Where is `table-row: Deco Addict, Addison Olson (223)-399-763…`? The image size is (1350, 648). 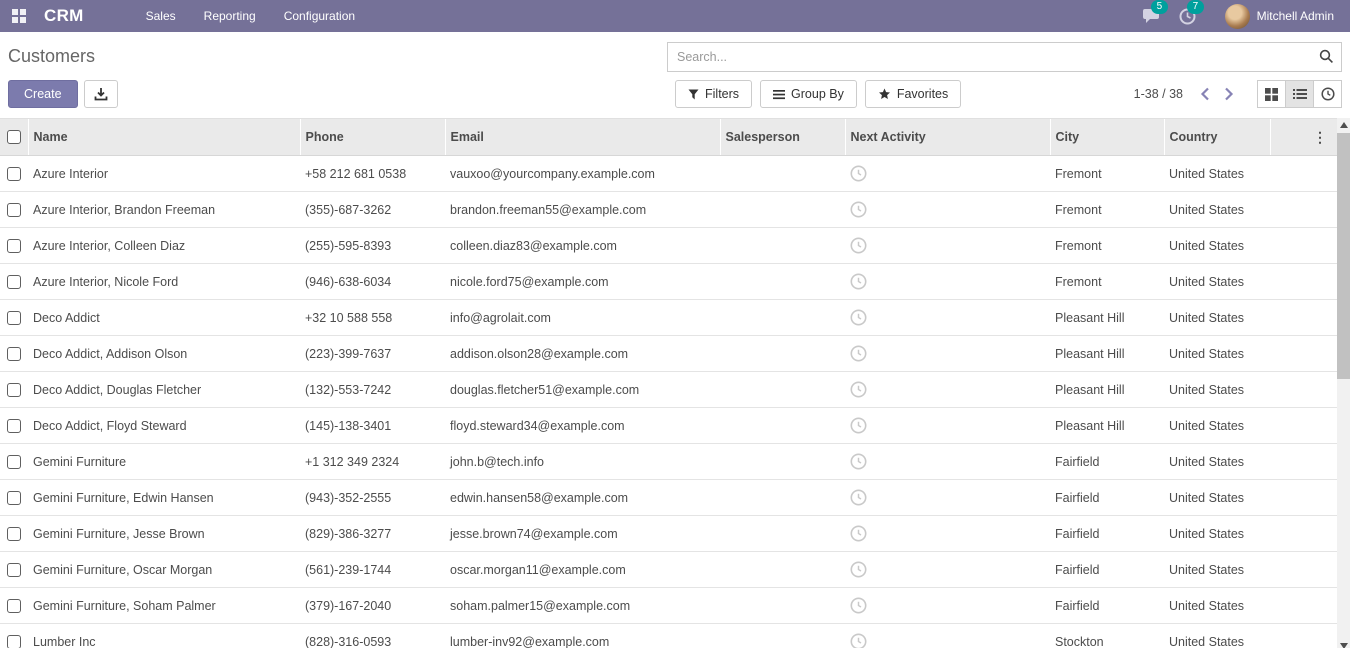 table-row: Deco Addict, Addison Olson (223)-399-763… is located at coordinates (668, 353).